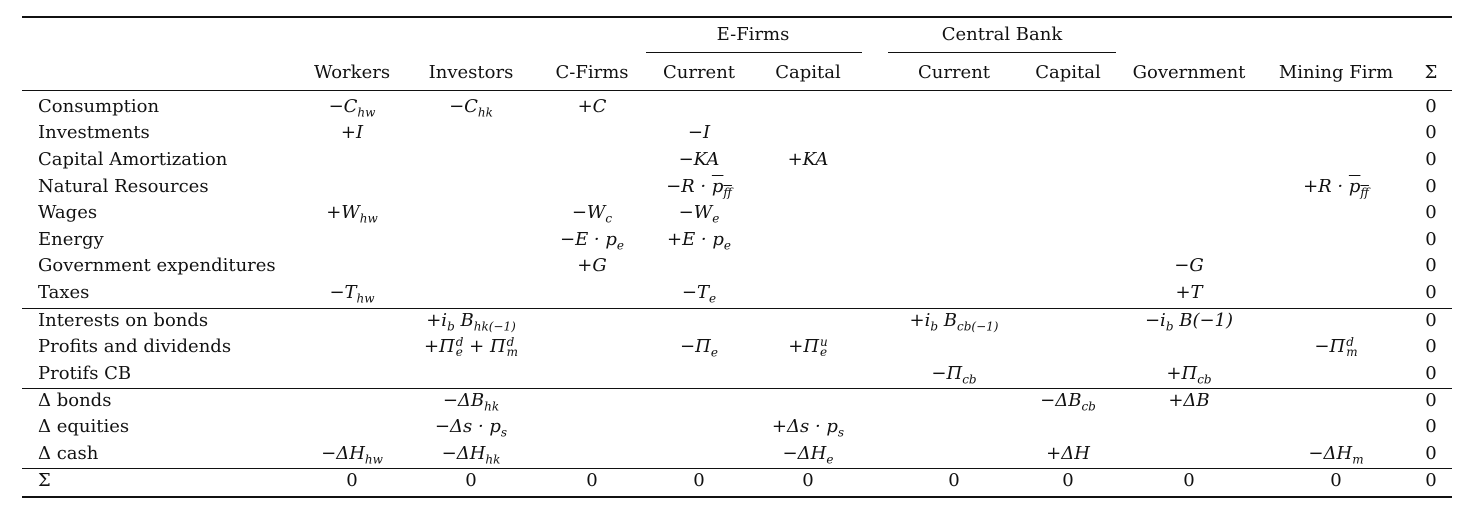 This screenshot has height=522, width=1482. What do you see at coordinates (699, 348) in the screenshot?
I see `cell-profits-ef-current: −Πe` at bounding box center [699, 348].